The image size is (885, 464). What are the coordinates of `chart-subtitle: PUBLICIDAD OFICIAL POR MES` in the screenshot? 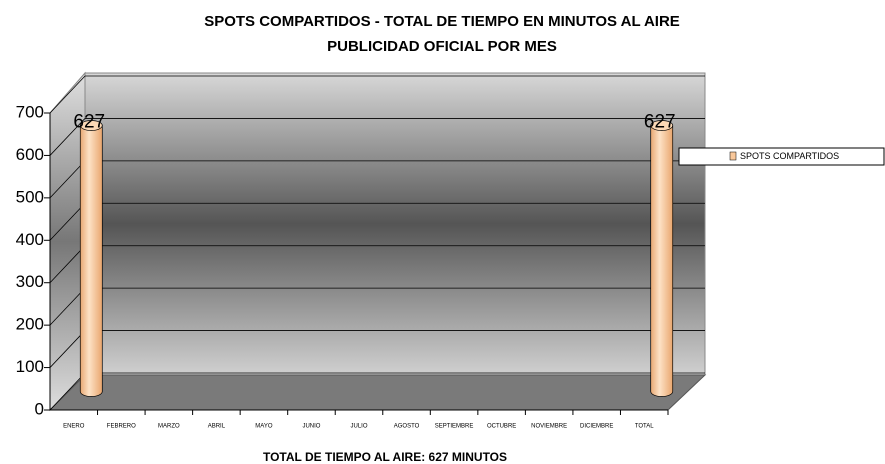 It's located at (442, 46).